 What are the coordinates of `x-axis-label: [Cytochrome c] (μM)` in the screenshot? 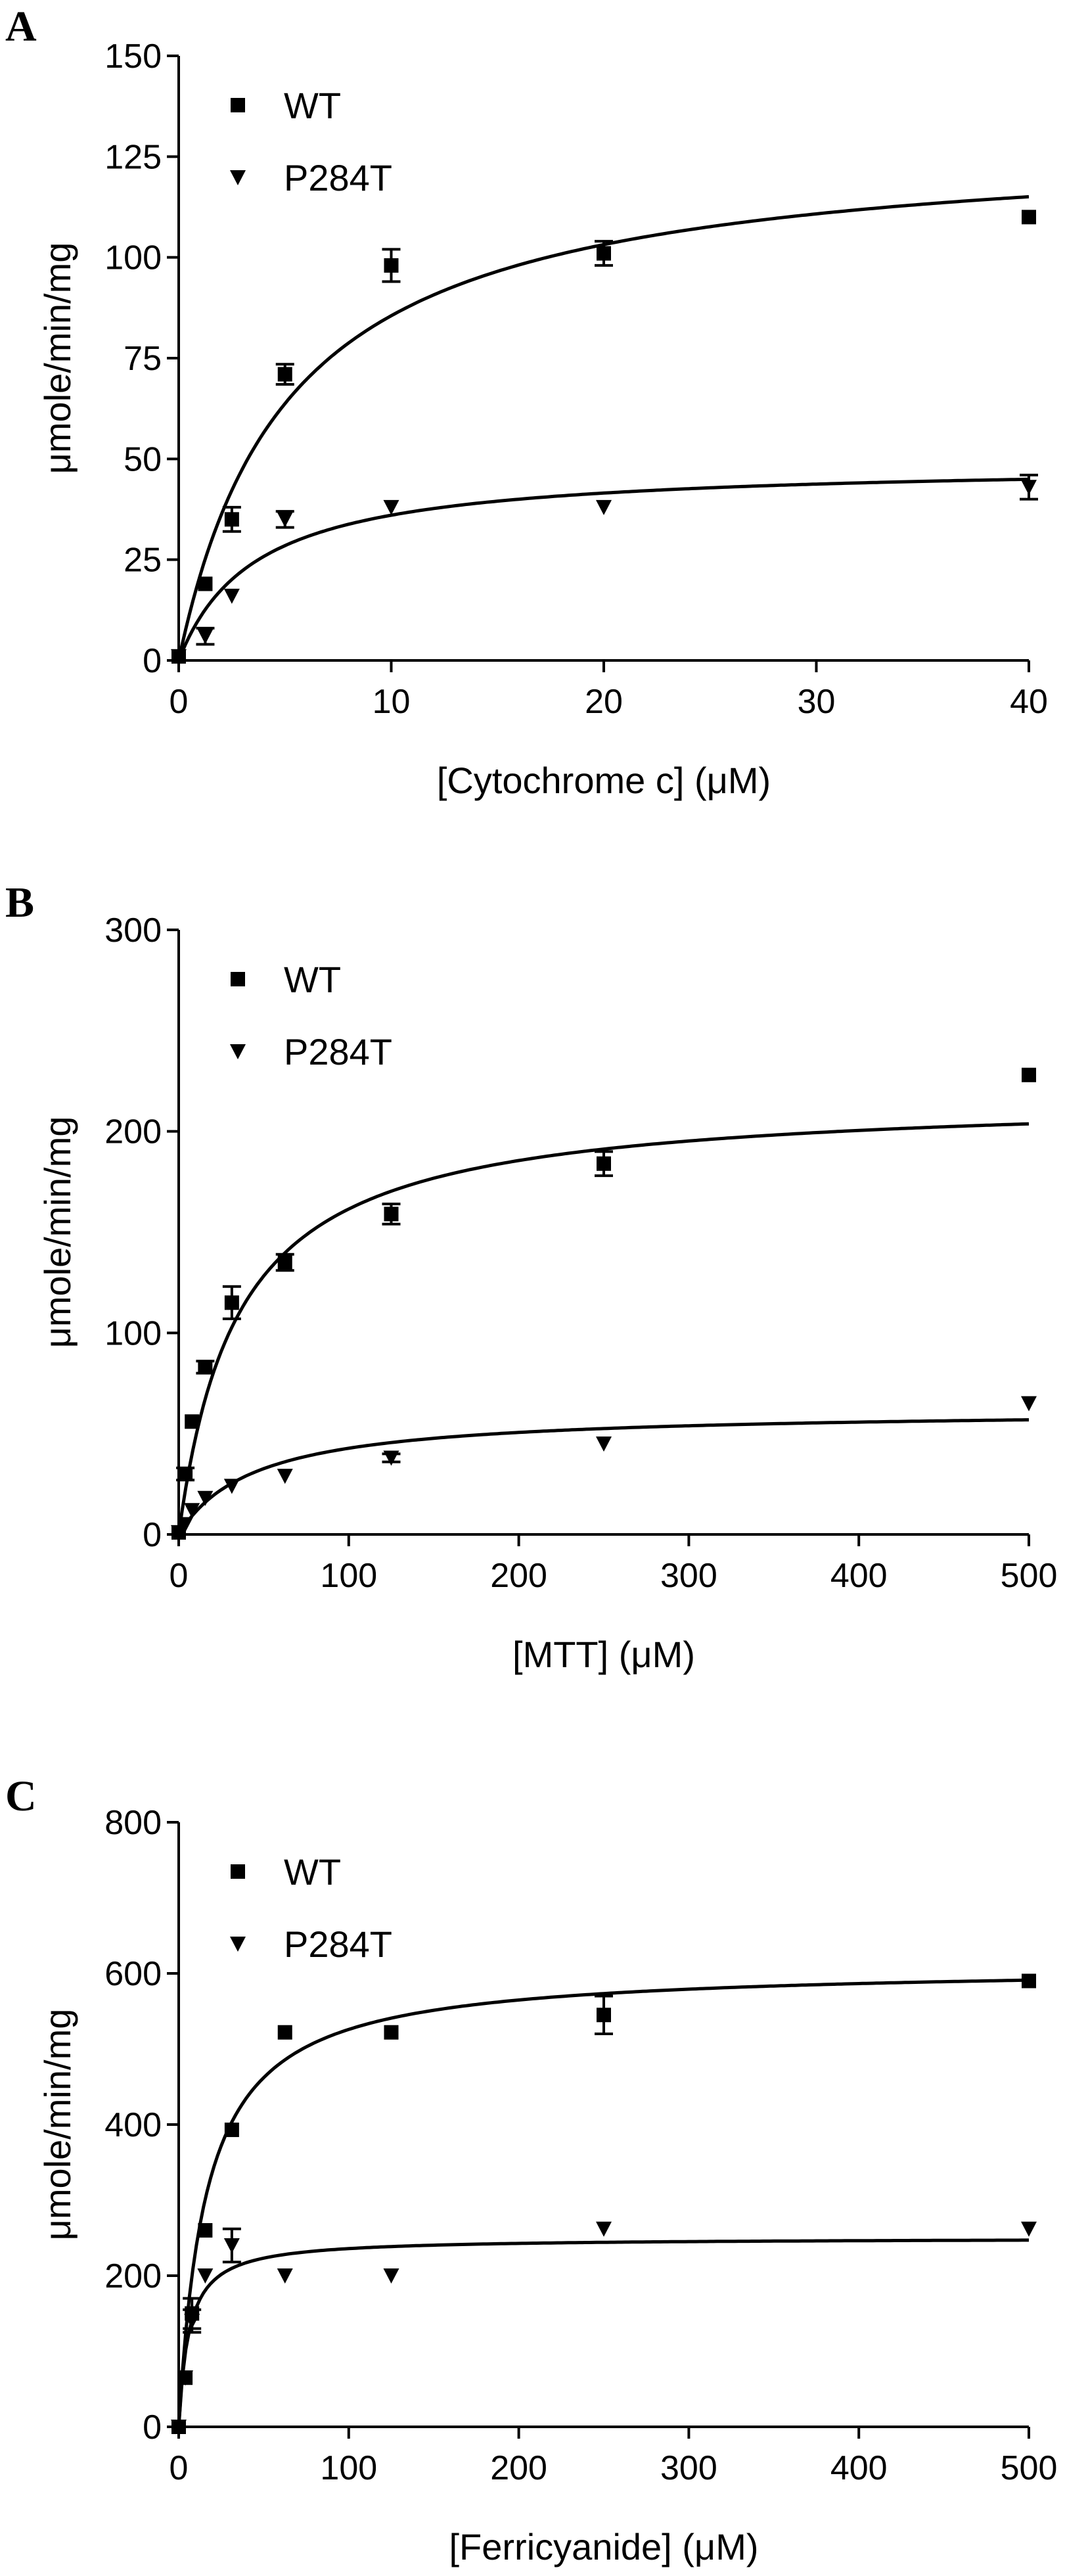 It's located at (604, 781).